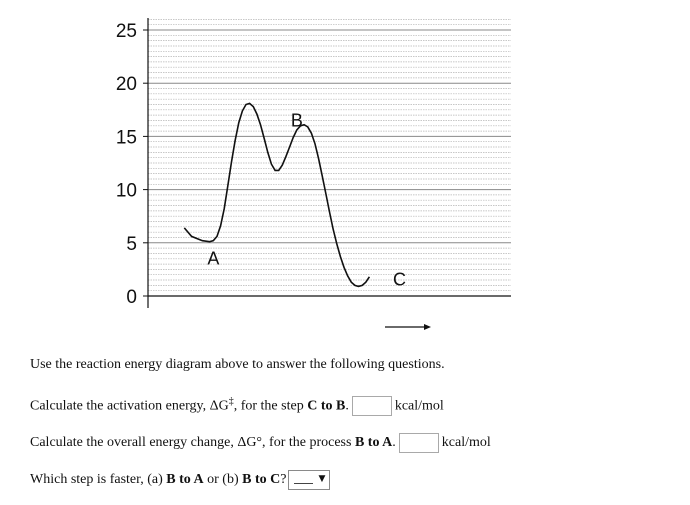 This screenshot has width=690, height=505. Describe the element at coordinates (283, 480) in the screenshot. I see `q3-end: ?` at that location.